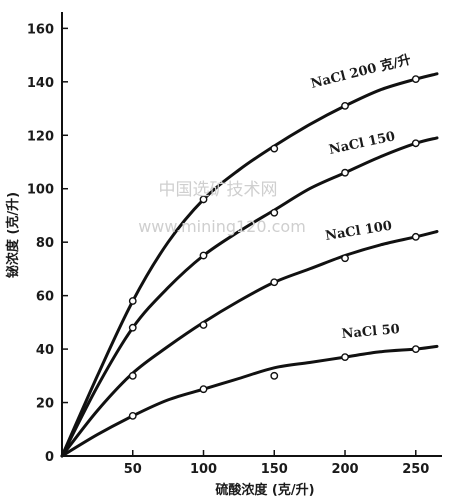 The image size is (473, 502). What do you see at coordinates (40, 136) in the screenshot?
I see `y-tick-label: 120` at bounding box center [40, 136].